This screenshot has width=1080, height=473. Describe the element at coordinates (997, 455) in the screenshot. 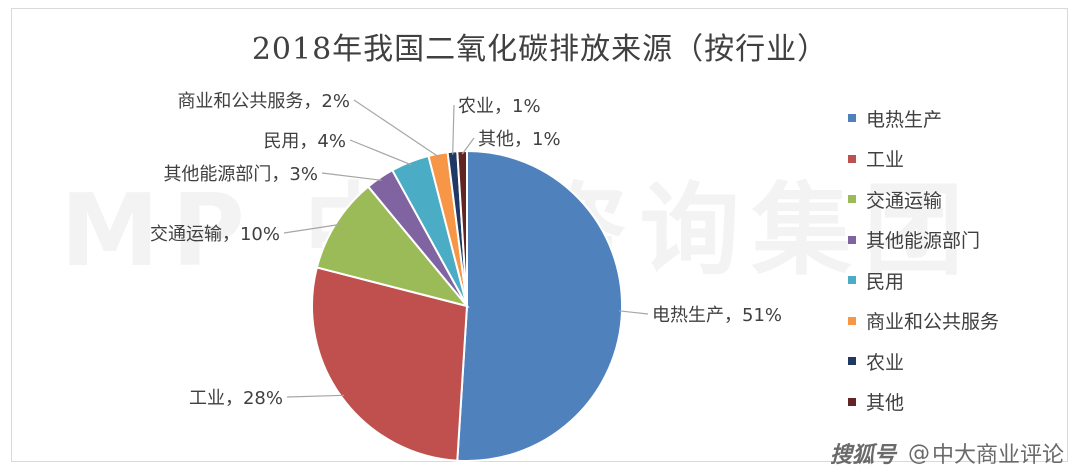

I see `footer-account: 中大商业评论` at that location.